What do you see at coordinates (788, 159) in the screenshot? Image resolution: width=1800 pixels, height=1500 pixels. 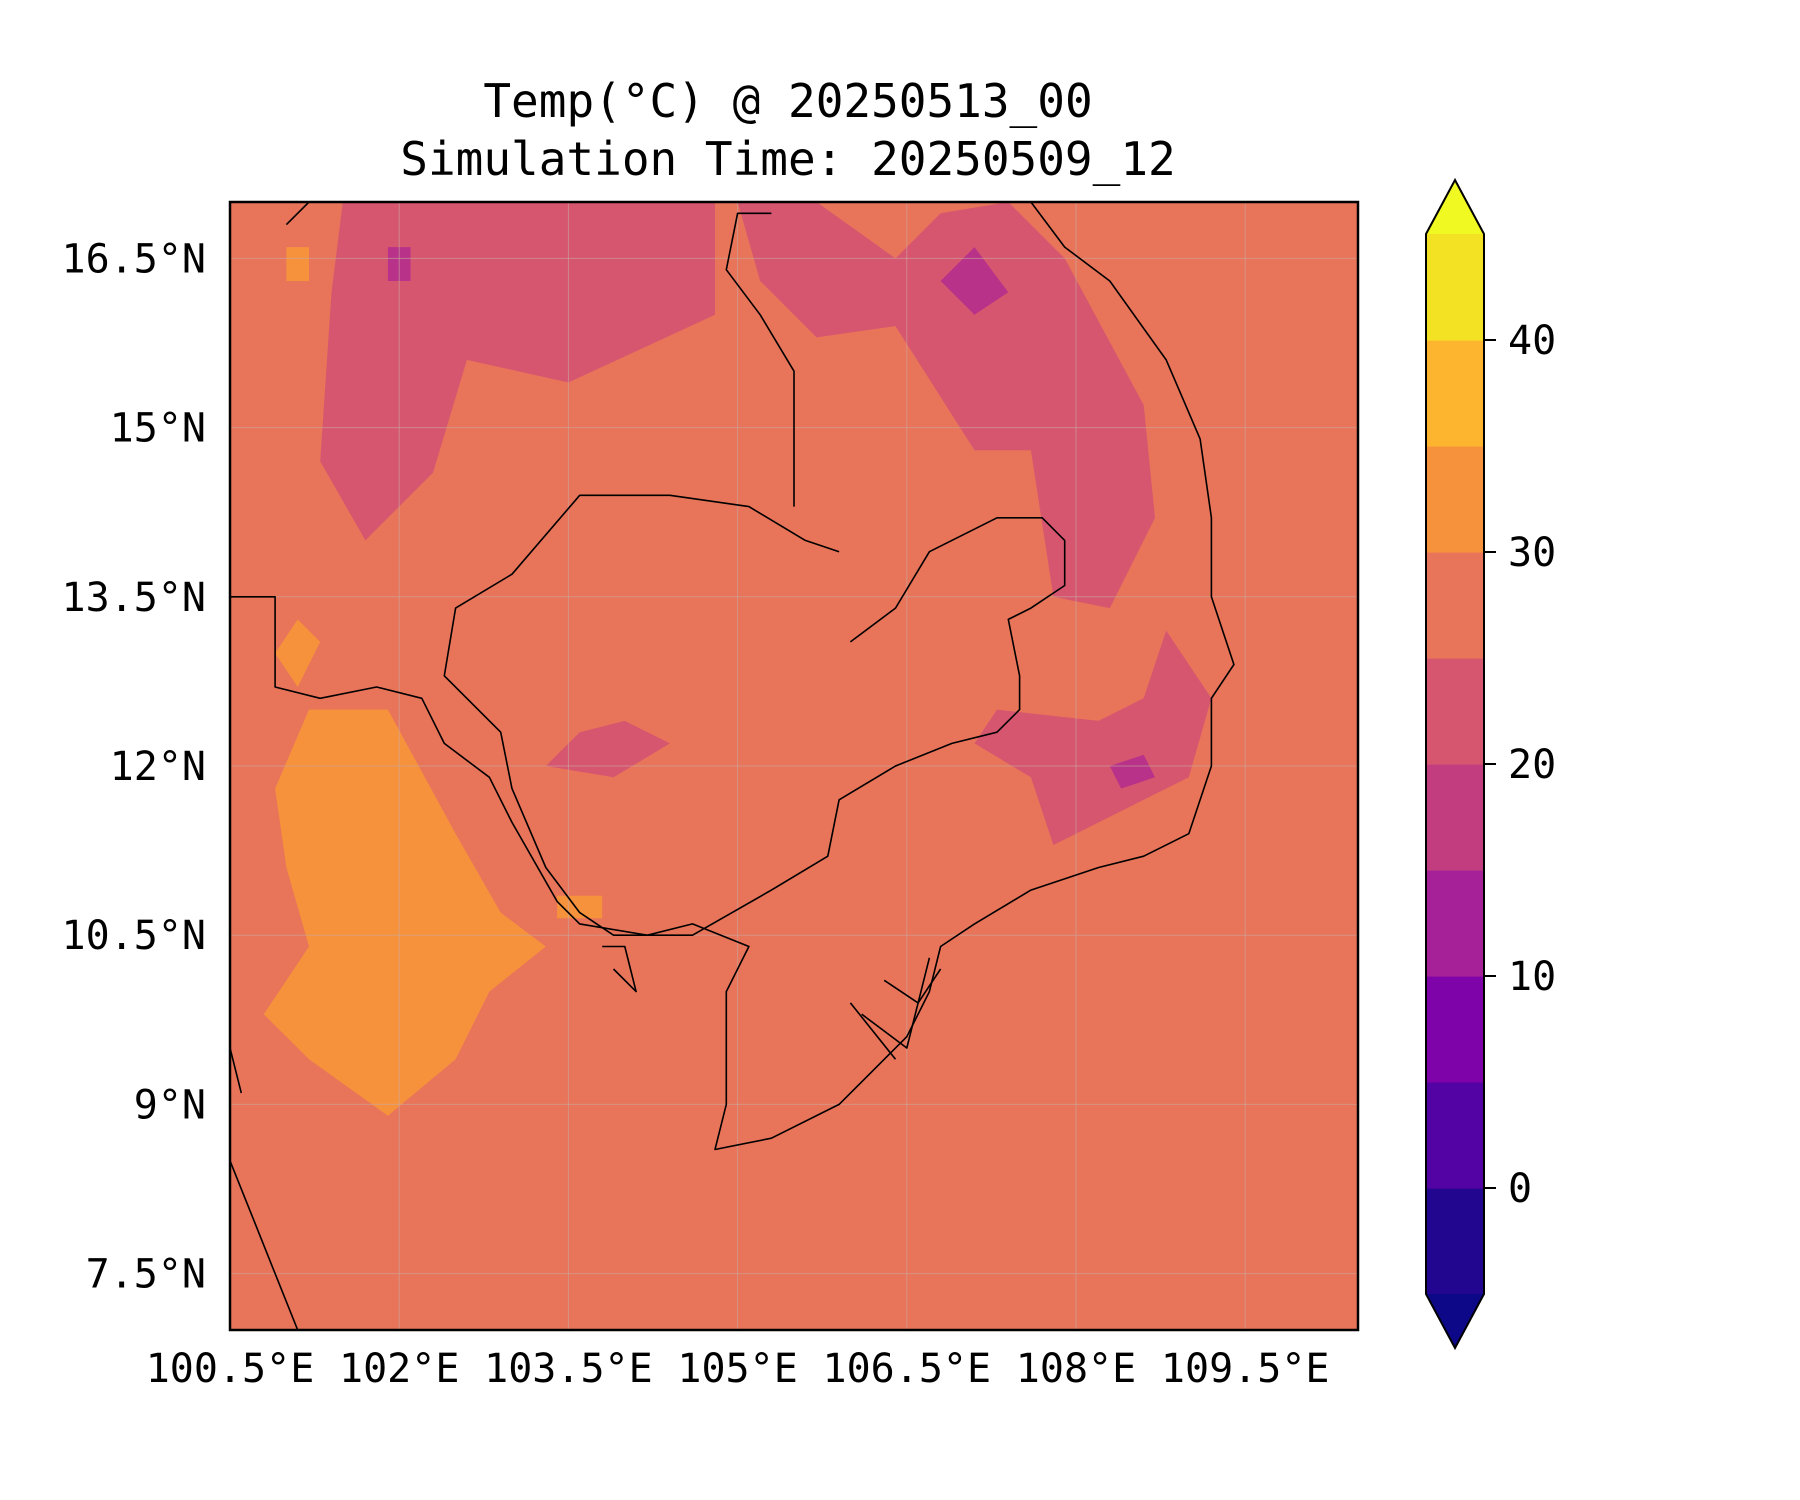 I see `map-title-line2: Simulation Time: 20250509_12` at bounding box center [788, 159].